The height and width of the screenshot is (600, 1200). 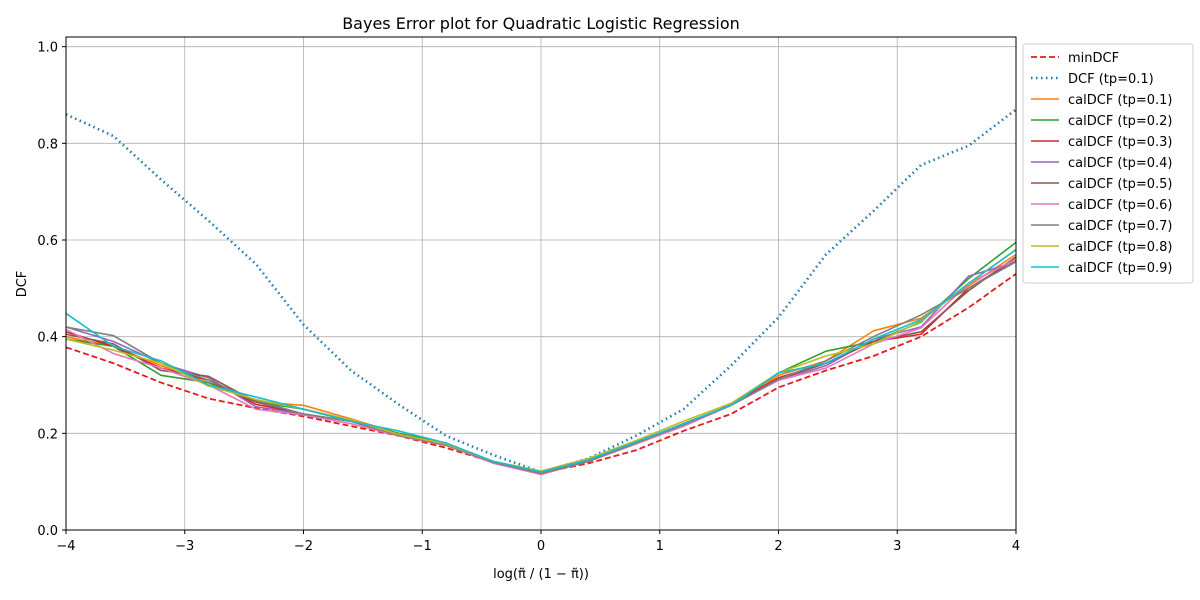 What do you see at coordinates (47, 48) in the screenshot?
I see `y-tick-label: 1.0` at bounding box center [47, 48].